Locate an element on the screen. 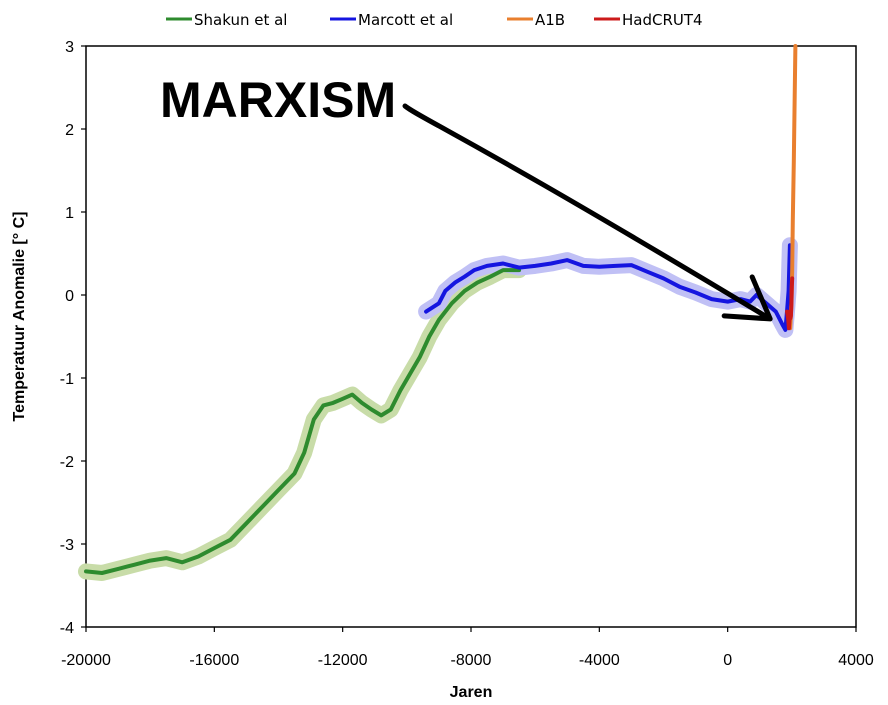 The height and width of the screenshot is (705, 888). legend: Shakun et al Marcott et al A1B HadCRUT4 is located at coordinates (434, 20).